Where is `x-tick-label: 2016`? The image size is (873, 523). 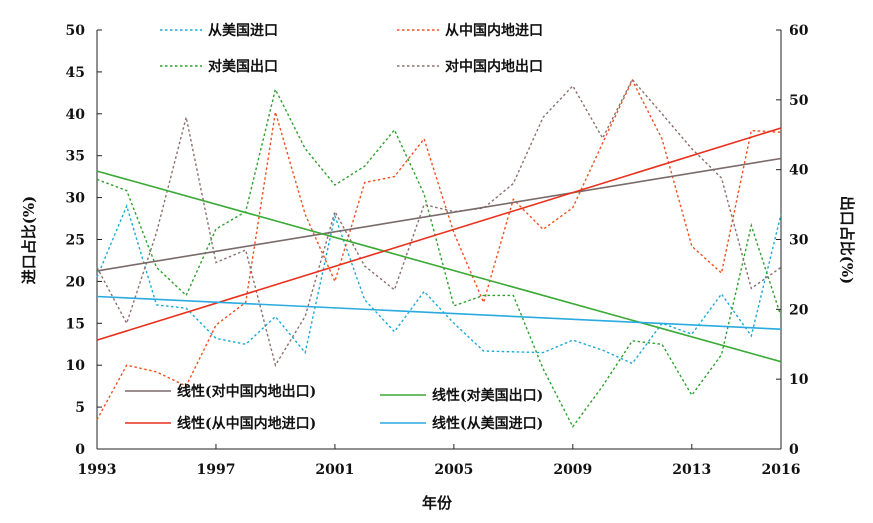
x-tick-label: 2016 is located at coordinates (781, 470).